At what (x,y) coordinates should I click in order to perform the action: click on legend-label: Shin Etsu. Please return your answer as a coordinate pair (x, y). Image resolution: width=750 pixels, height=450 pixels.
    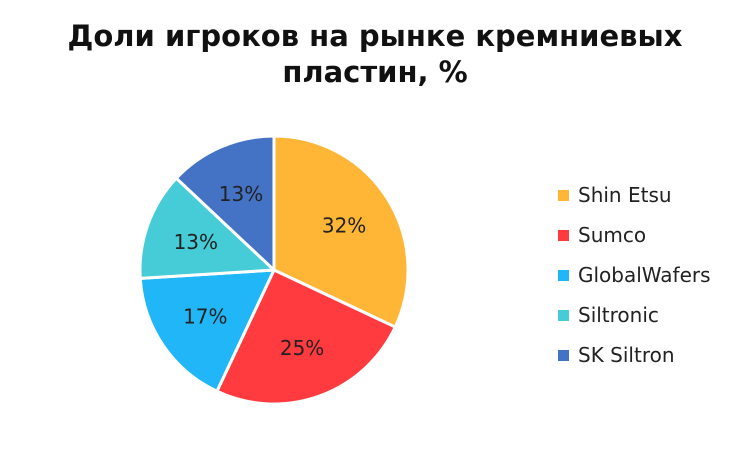
    Looking at the image, I should click on (625, 195).